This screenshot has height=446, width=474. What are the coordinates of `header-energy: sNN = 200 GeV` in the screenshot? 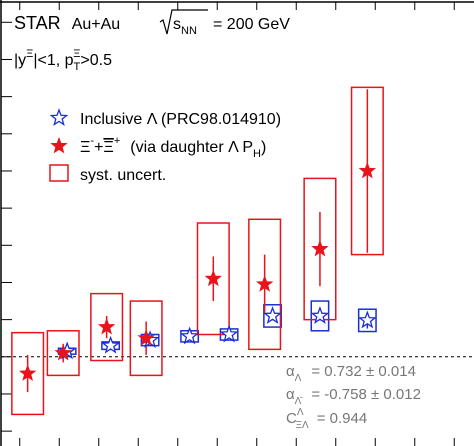 It's located at (224, 23).